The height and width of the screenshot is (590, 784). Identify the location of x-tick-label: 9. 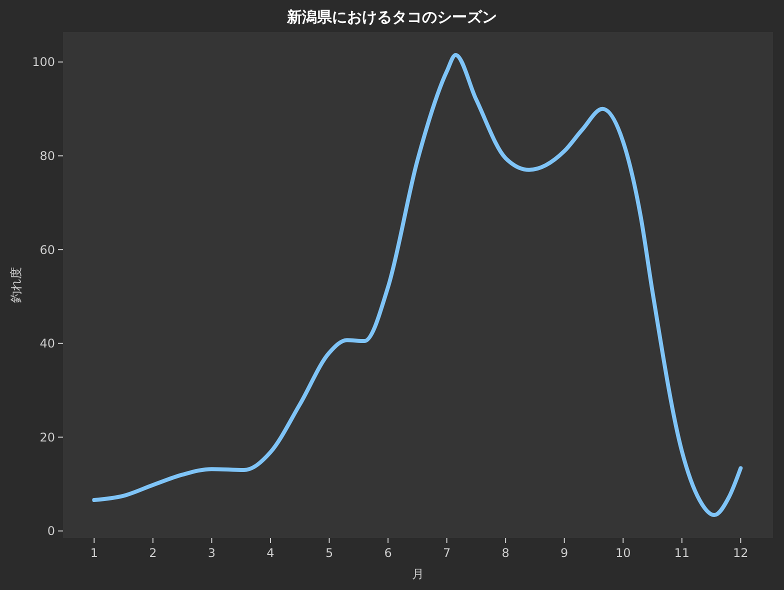
(564, 553).